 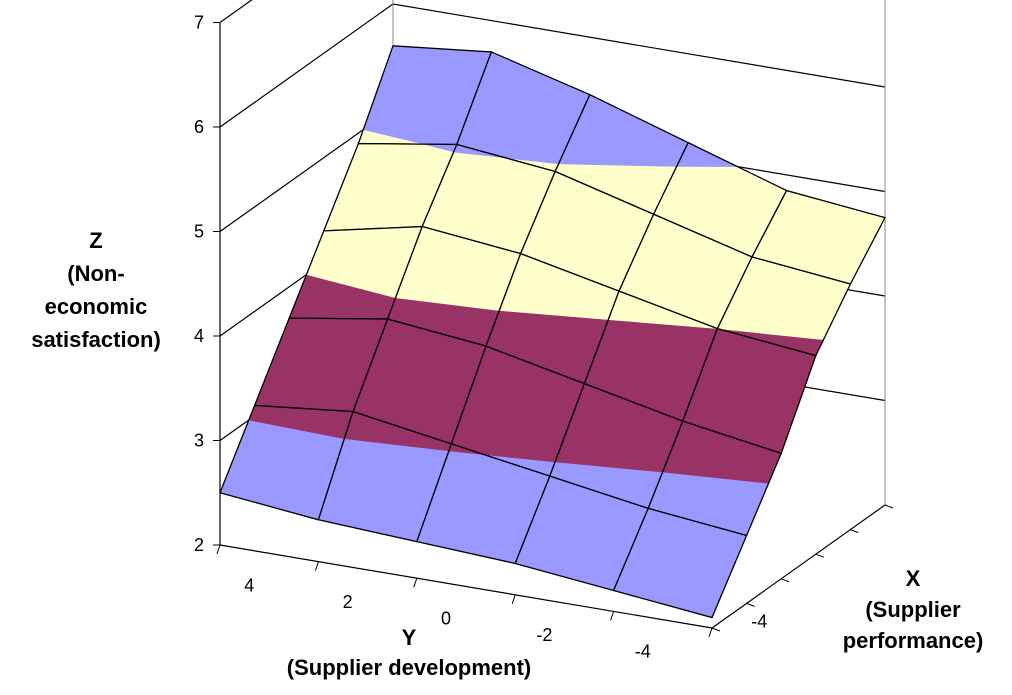 I want to click on y-tick-label: 4, so click(x=249, y=585).